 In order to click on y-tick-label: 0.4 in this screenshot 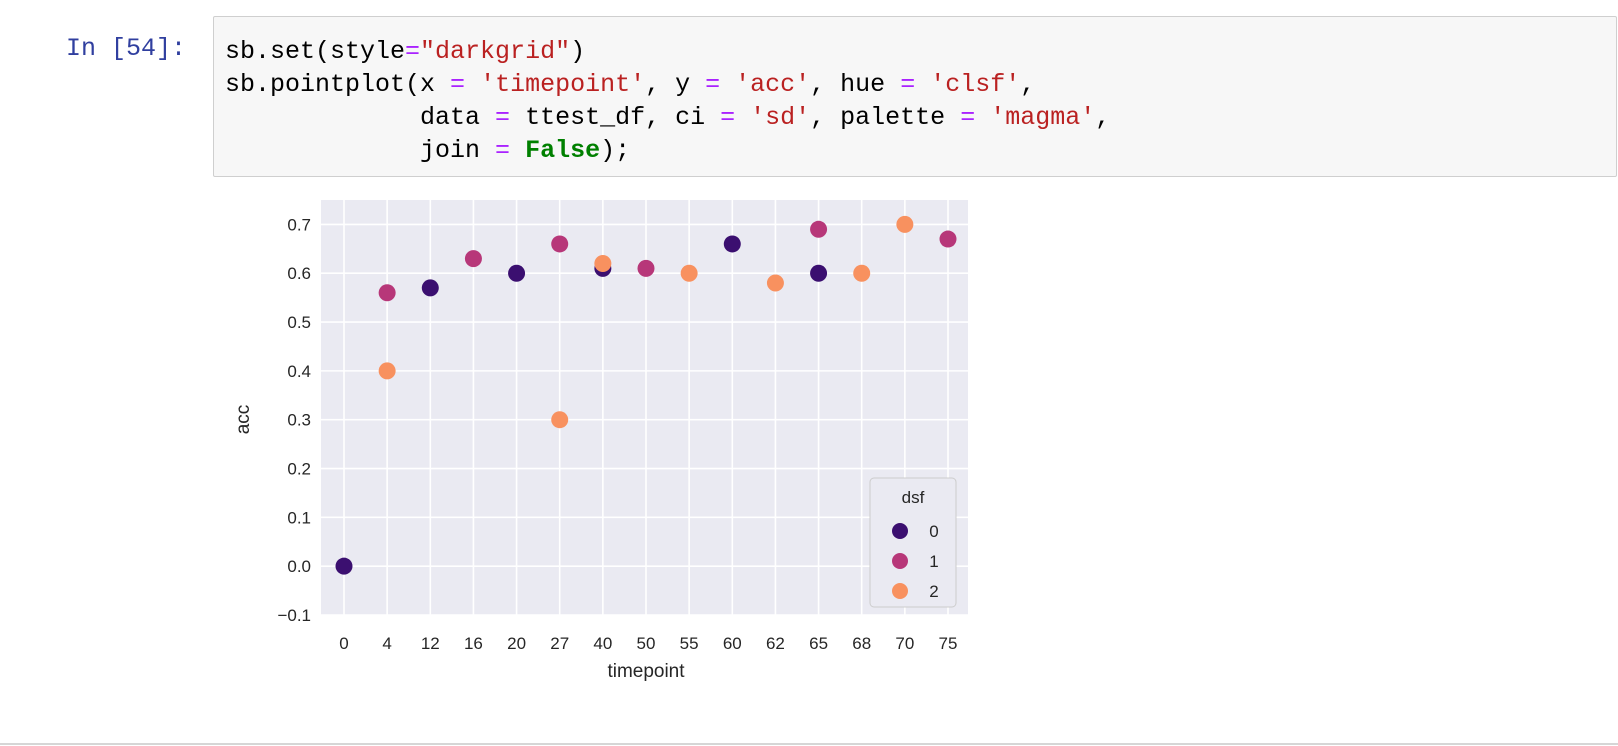, I will do `click(299, 371)`.